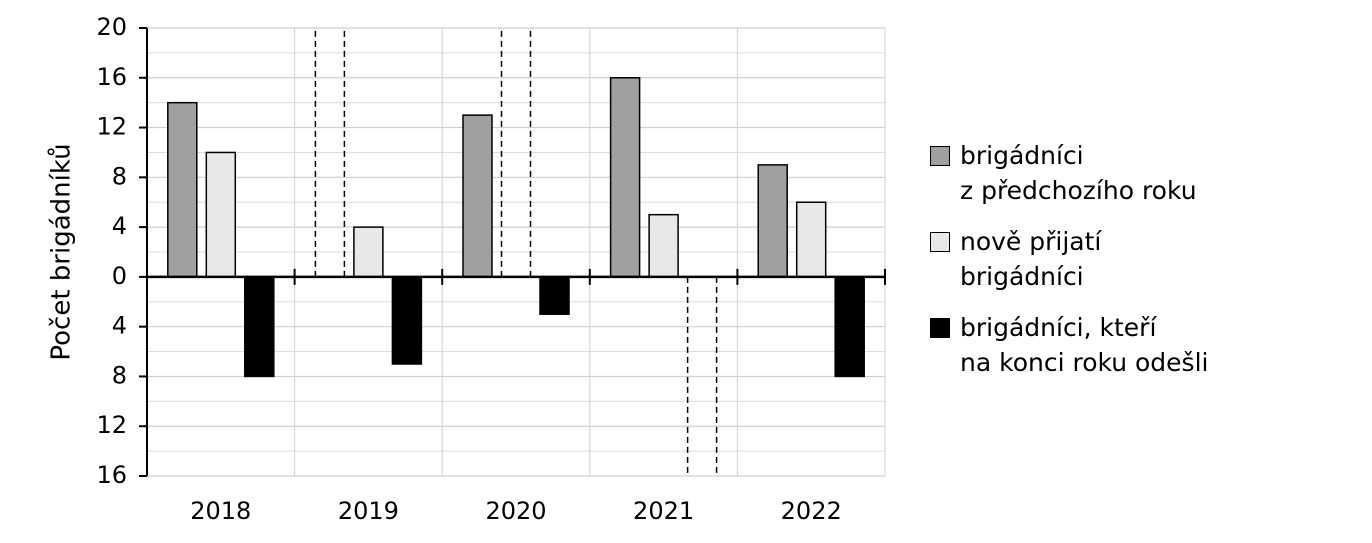  Describe the element at coordinates (663, 511) in the screenshot. I see `x-tick-label: 2021` at that location.